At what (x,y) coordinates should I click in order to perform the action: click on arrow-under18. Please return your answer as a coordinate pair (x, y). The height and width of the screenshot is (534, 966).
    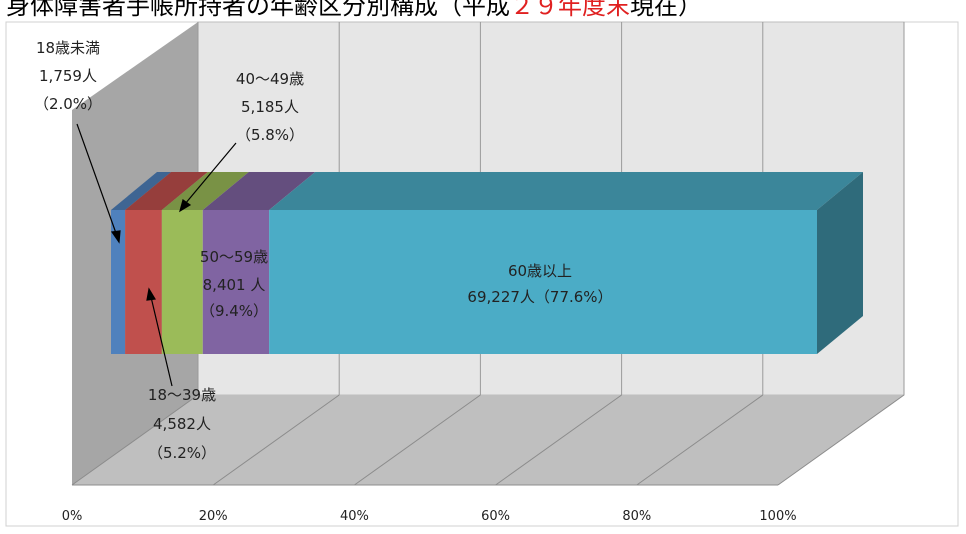
    Looking at the image, I should click on (97, 180).